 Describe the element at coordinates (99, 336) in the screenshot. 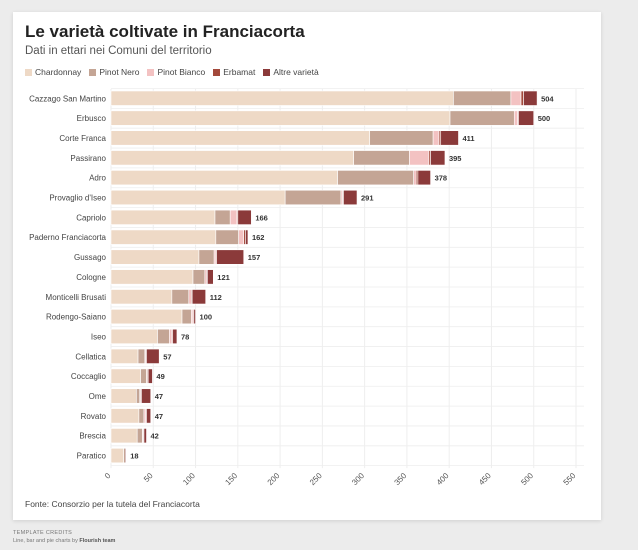

I see `category-label: Iseo` at that location.